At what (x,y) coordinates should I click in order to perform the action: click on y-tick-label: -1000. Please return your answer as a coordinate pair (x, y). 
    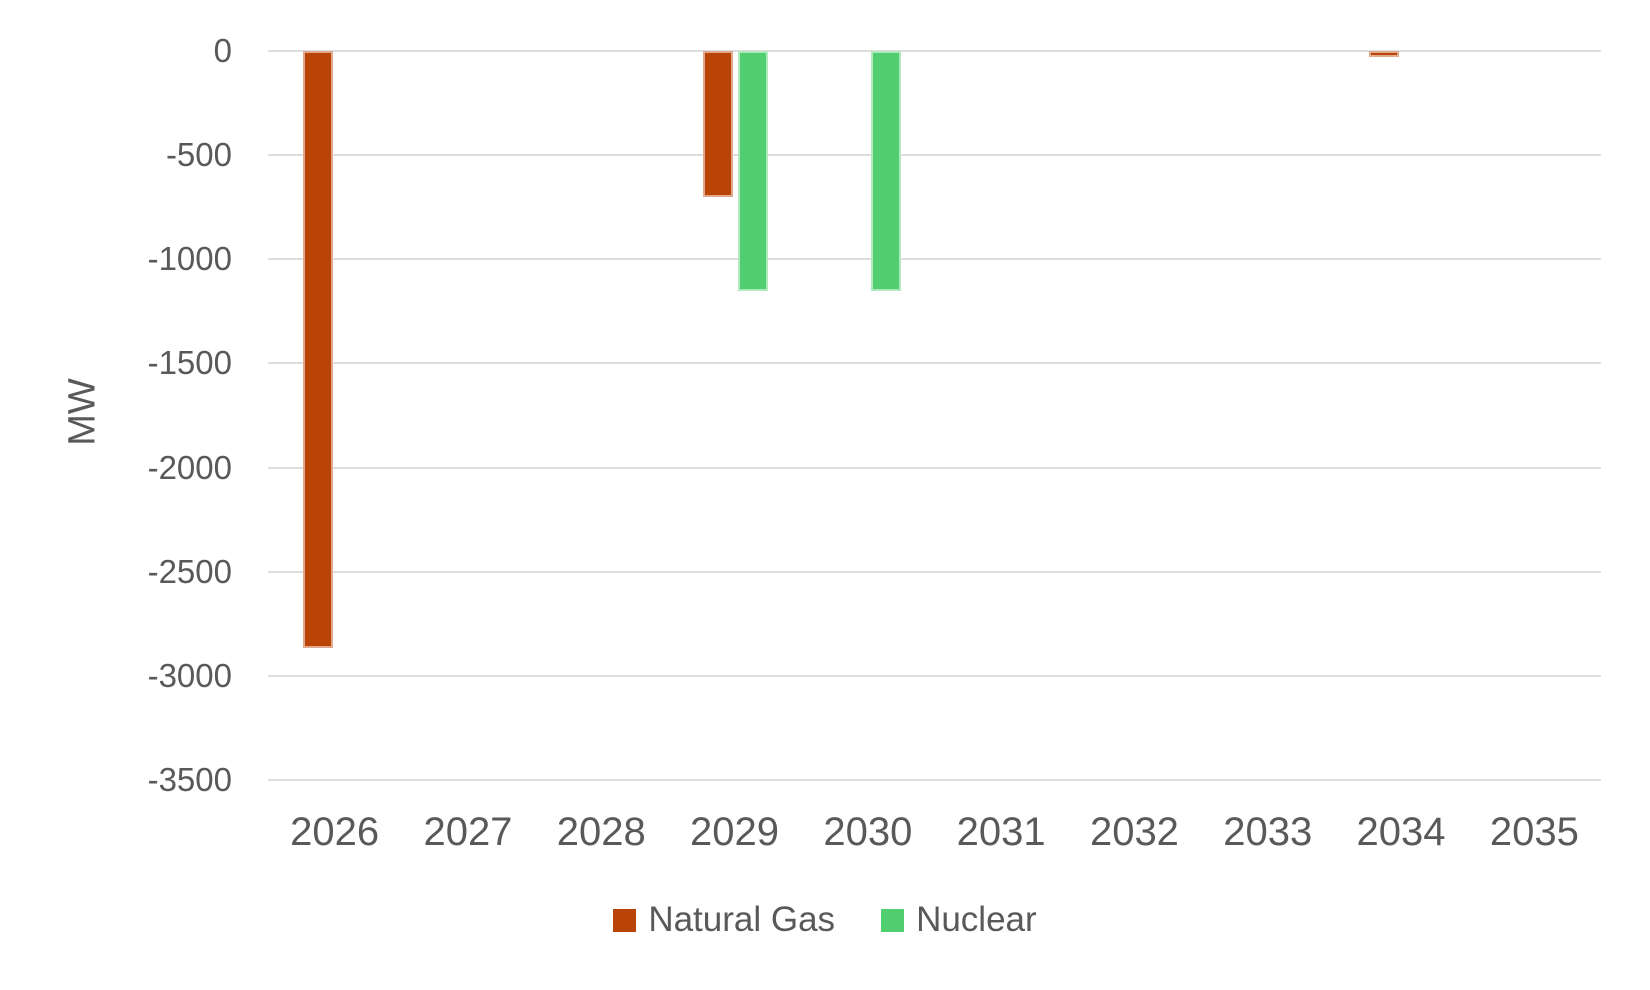
    Looking at the image, I should click on (189, 259).